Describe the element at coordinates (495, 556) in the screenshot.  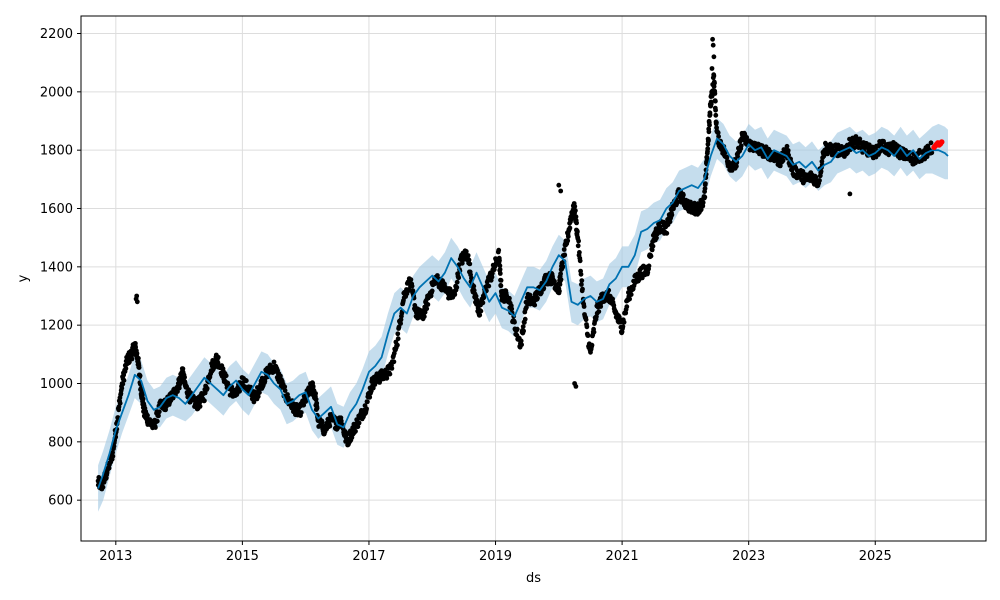
I see `x-tick-label: 2019` at that location.